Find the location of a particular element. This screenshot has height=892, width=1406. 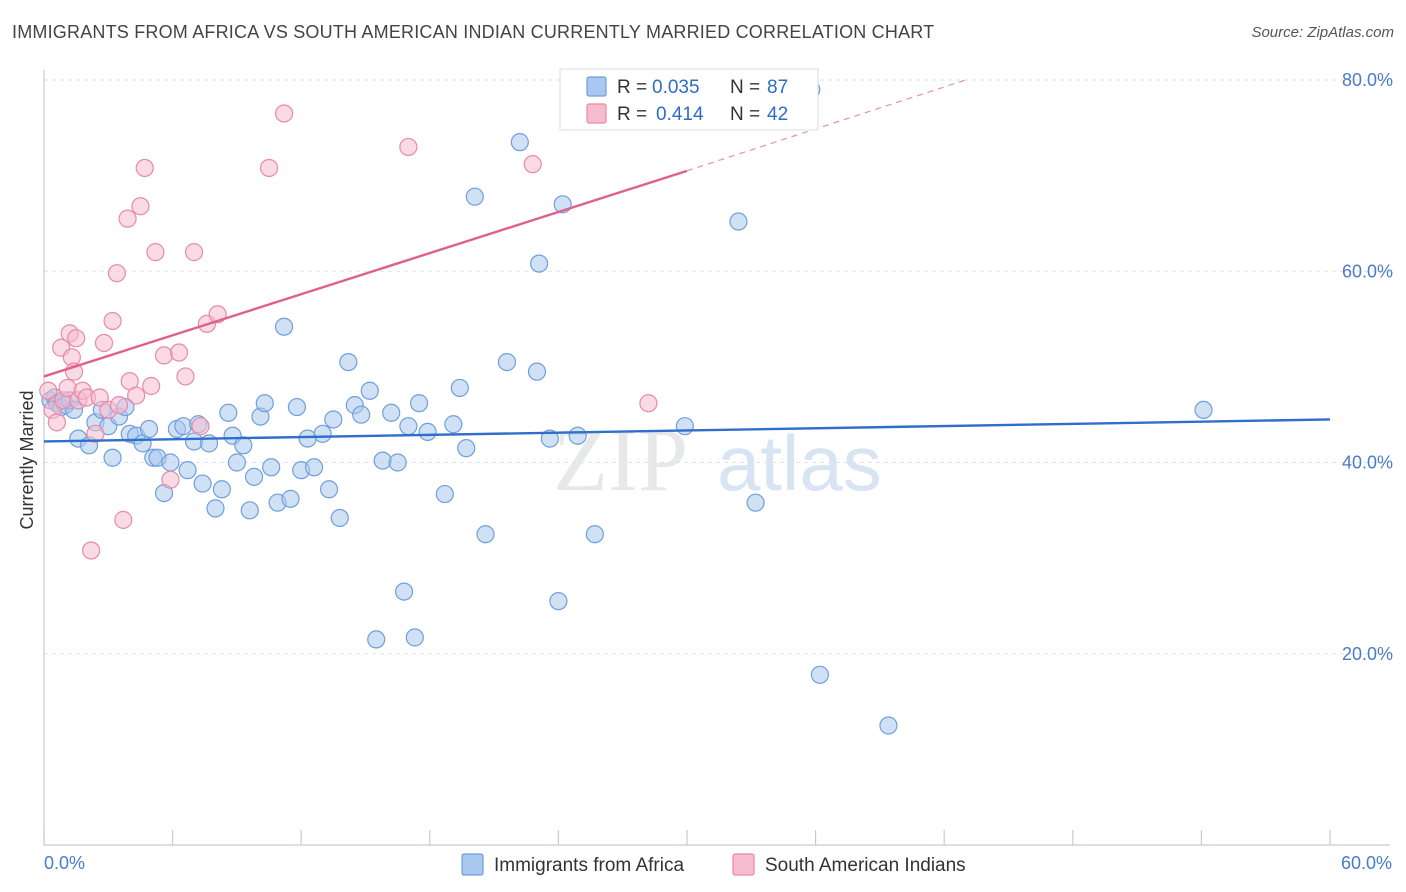

y-tick-label-20: 20.0% is located at coordinates (1367, 654).